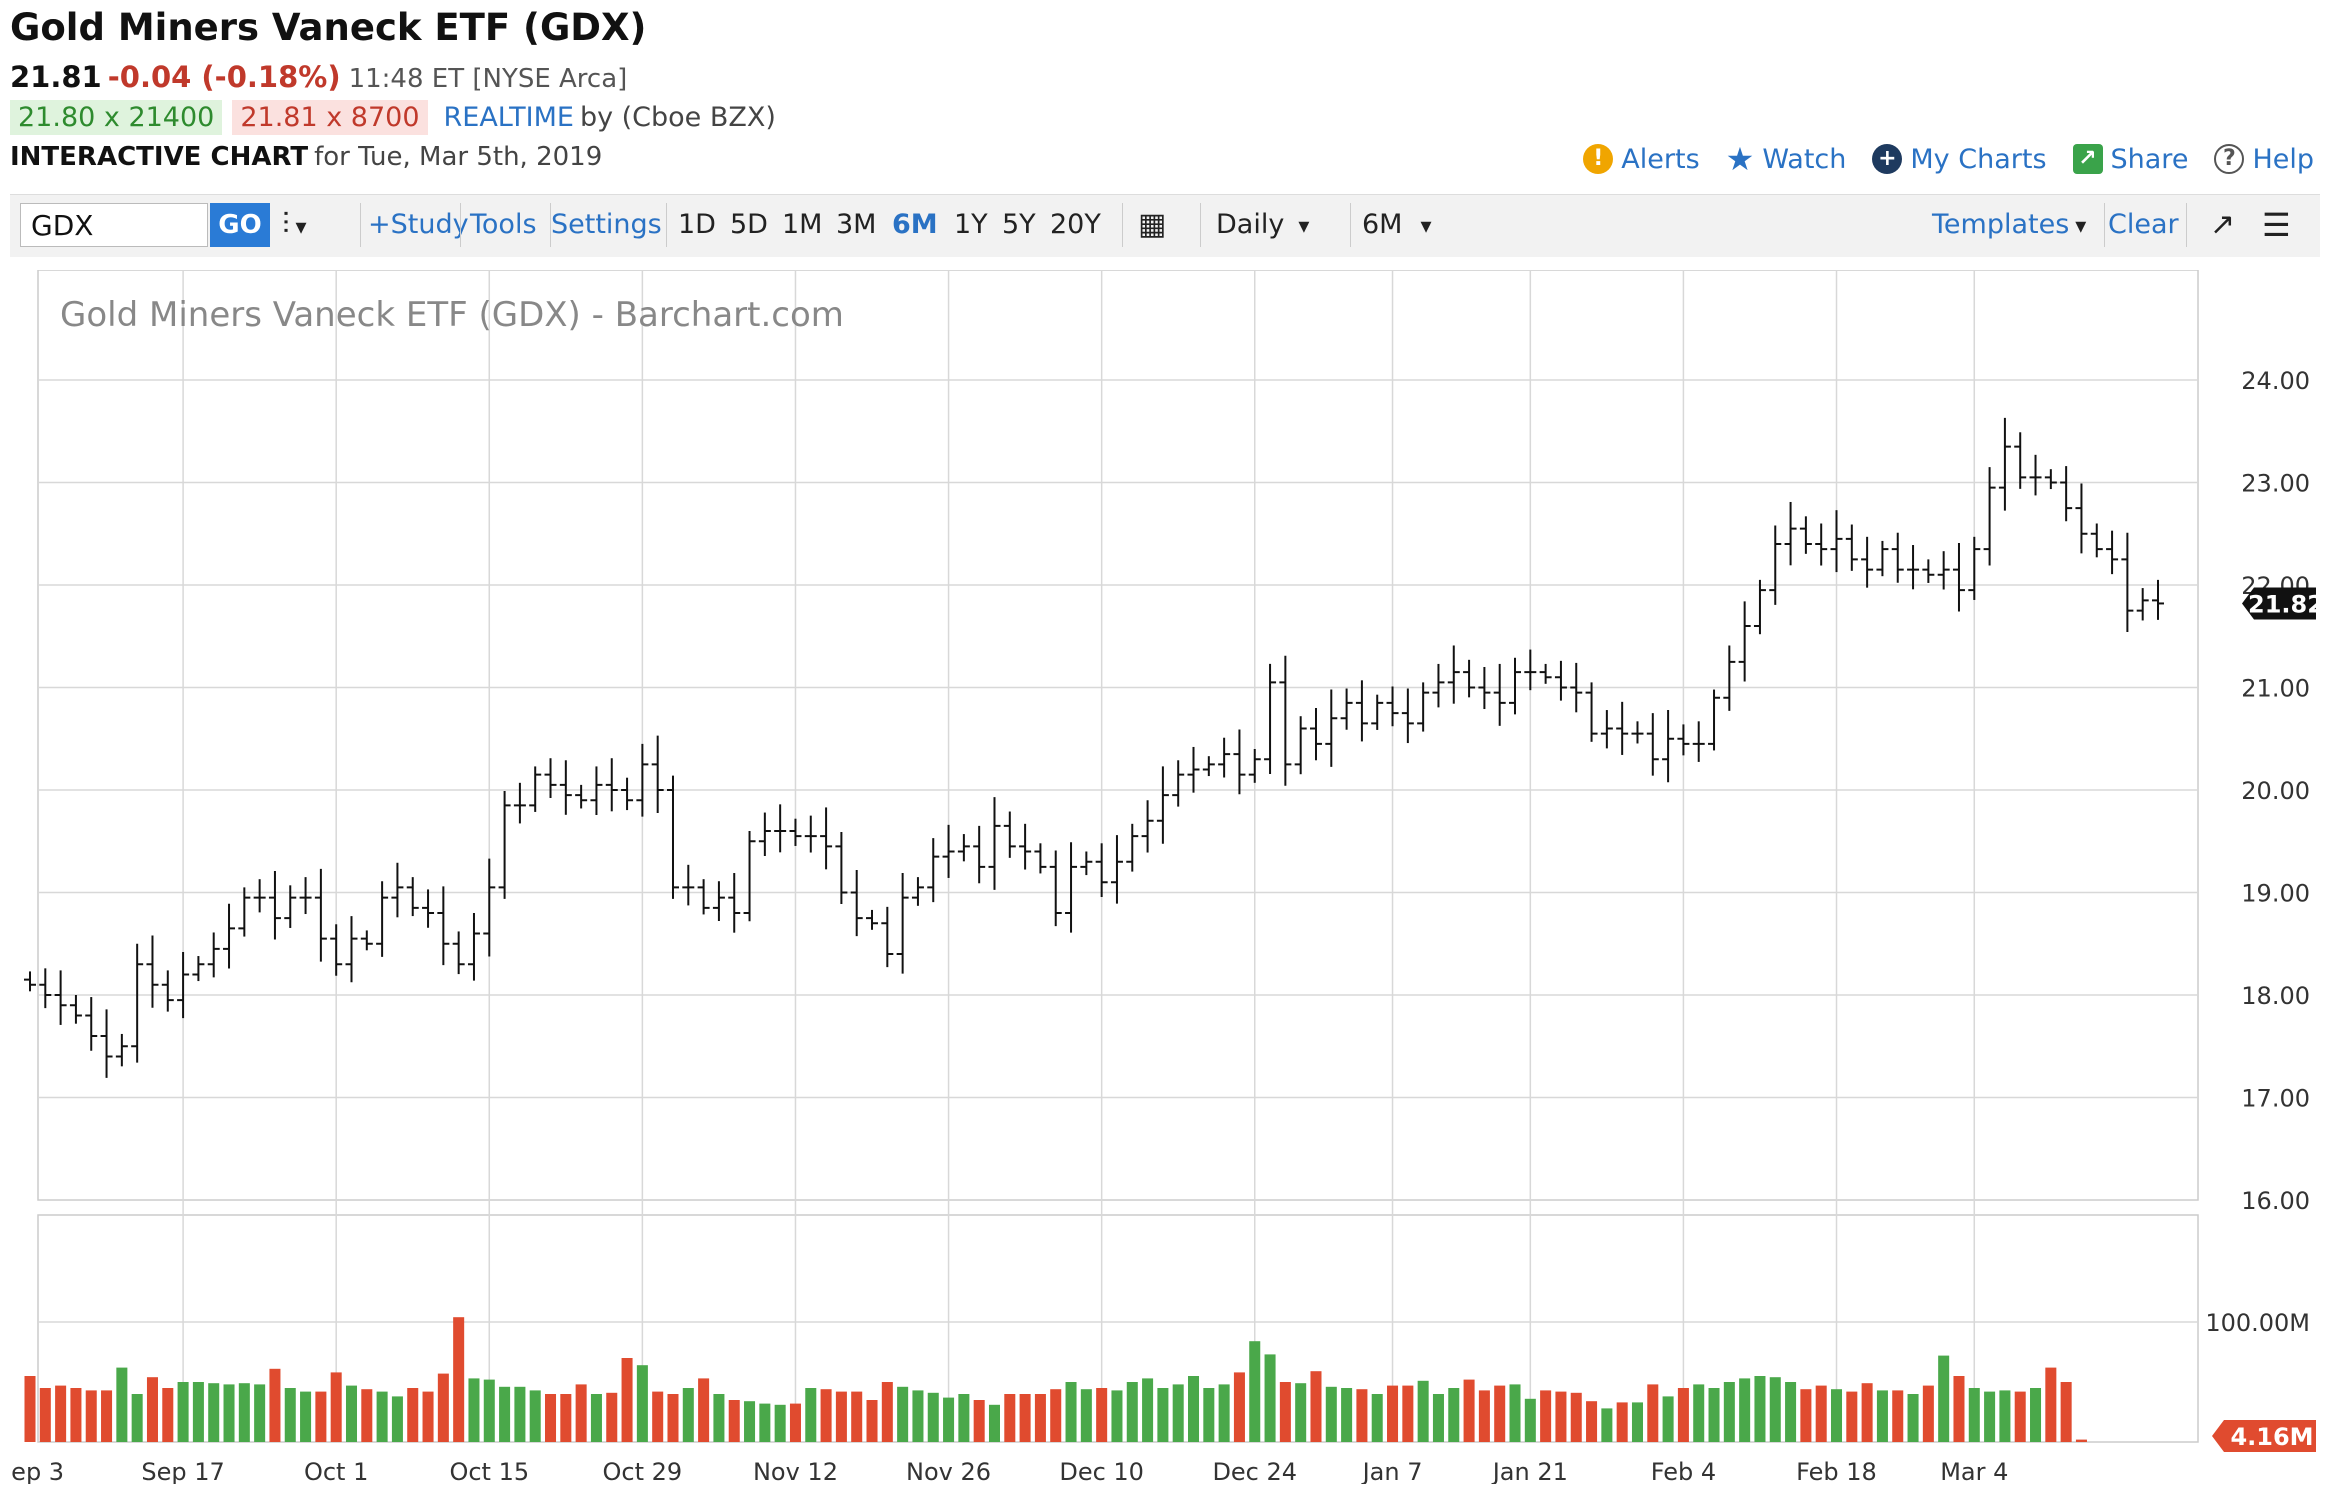  I want to click on settings-button: Settings, so click(606, 224).